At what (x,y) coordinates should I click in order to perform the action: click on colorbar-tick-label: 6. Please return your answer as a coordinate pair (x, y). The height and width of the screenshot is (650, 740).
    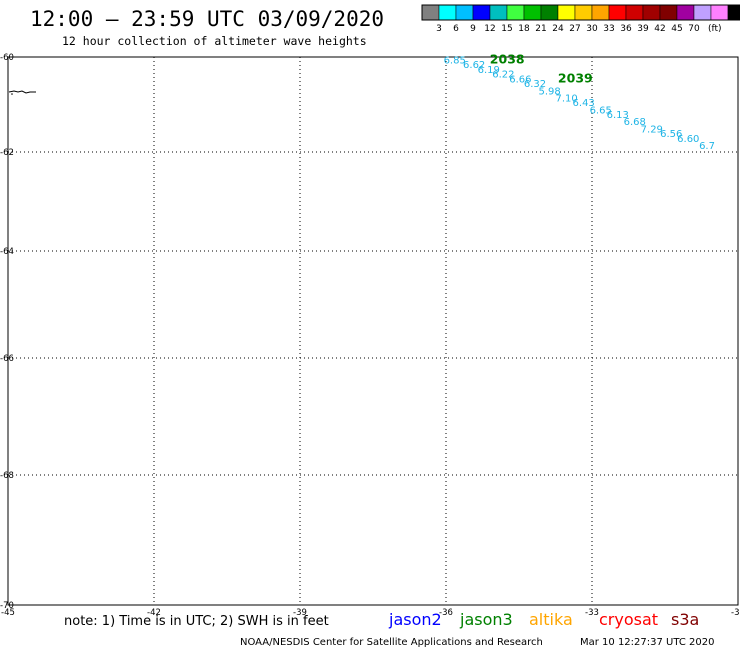
    Looking at the image, I should click on (456, 29).